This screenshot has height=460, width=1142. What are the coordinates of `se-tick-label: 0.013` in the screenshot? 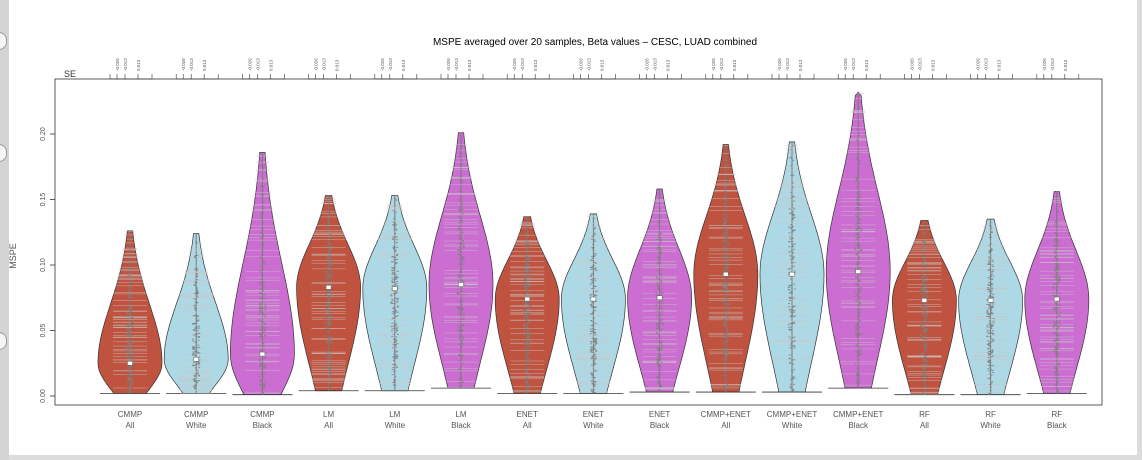 It's located at (270, 65).